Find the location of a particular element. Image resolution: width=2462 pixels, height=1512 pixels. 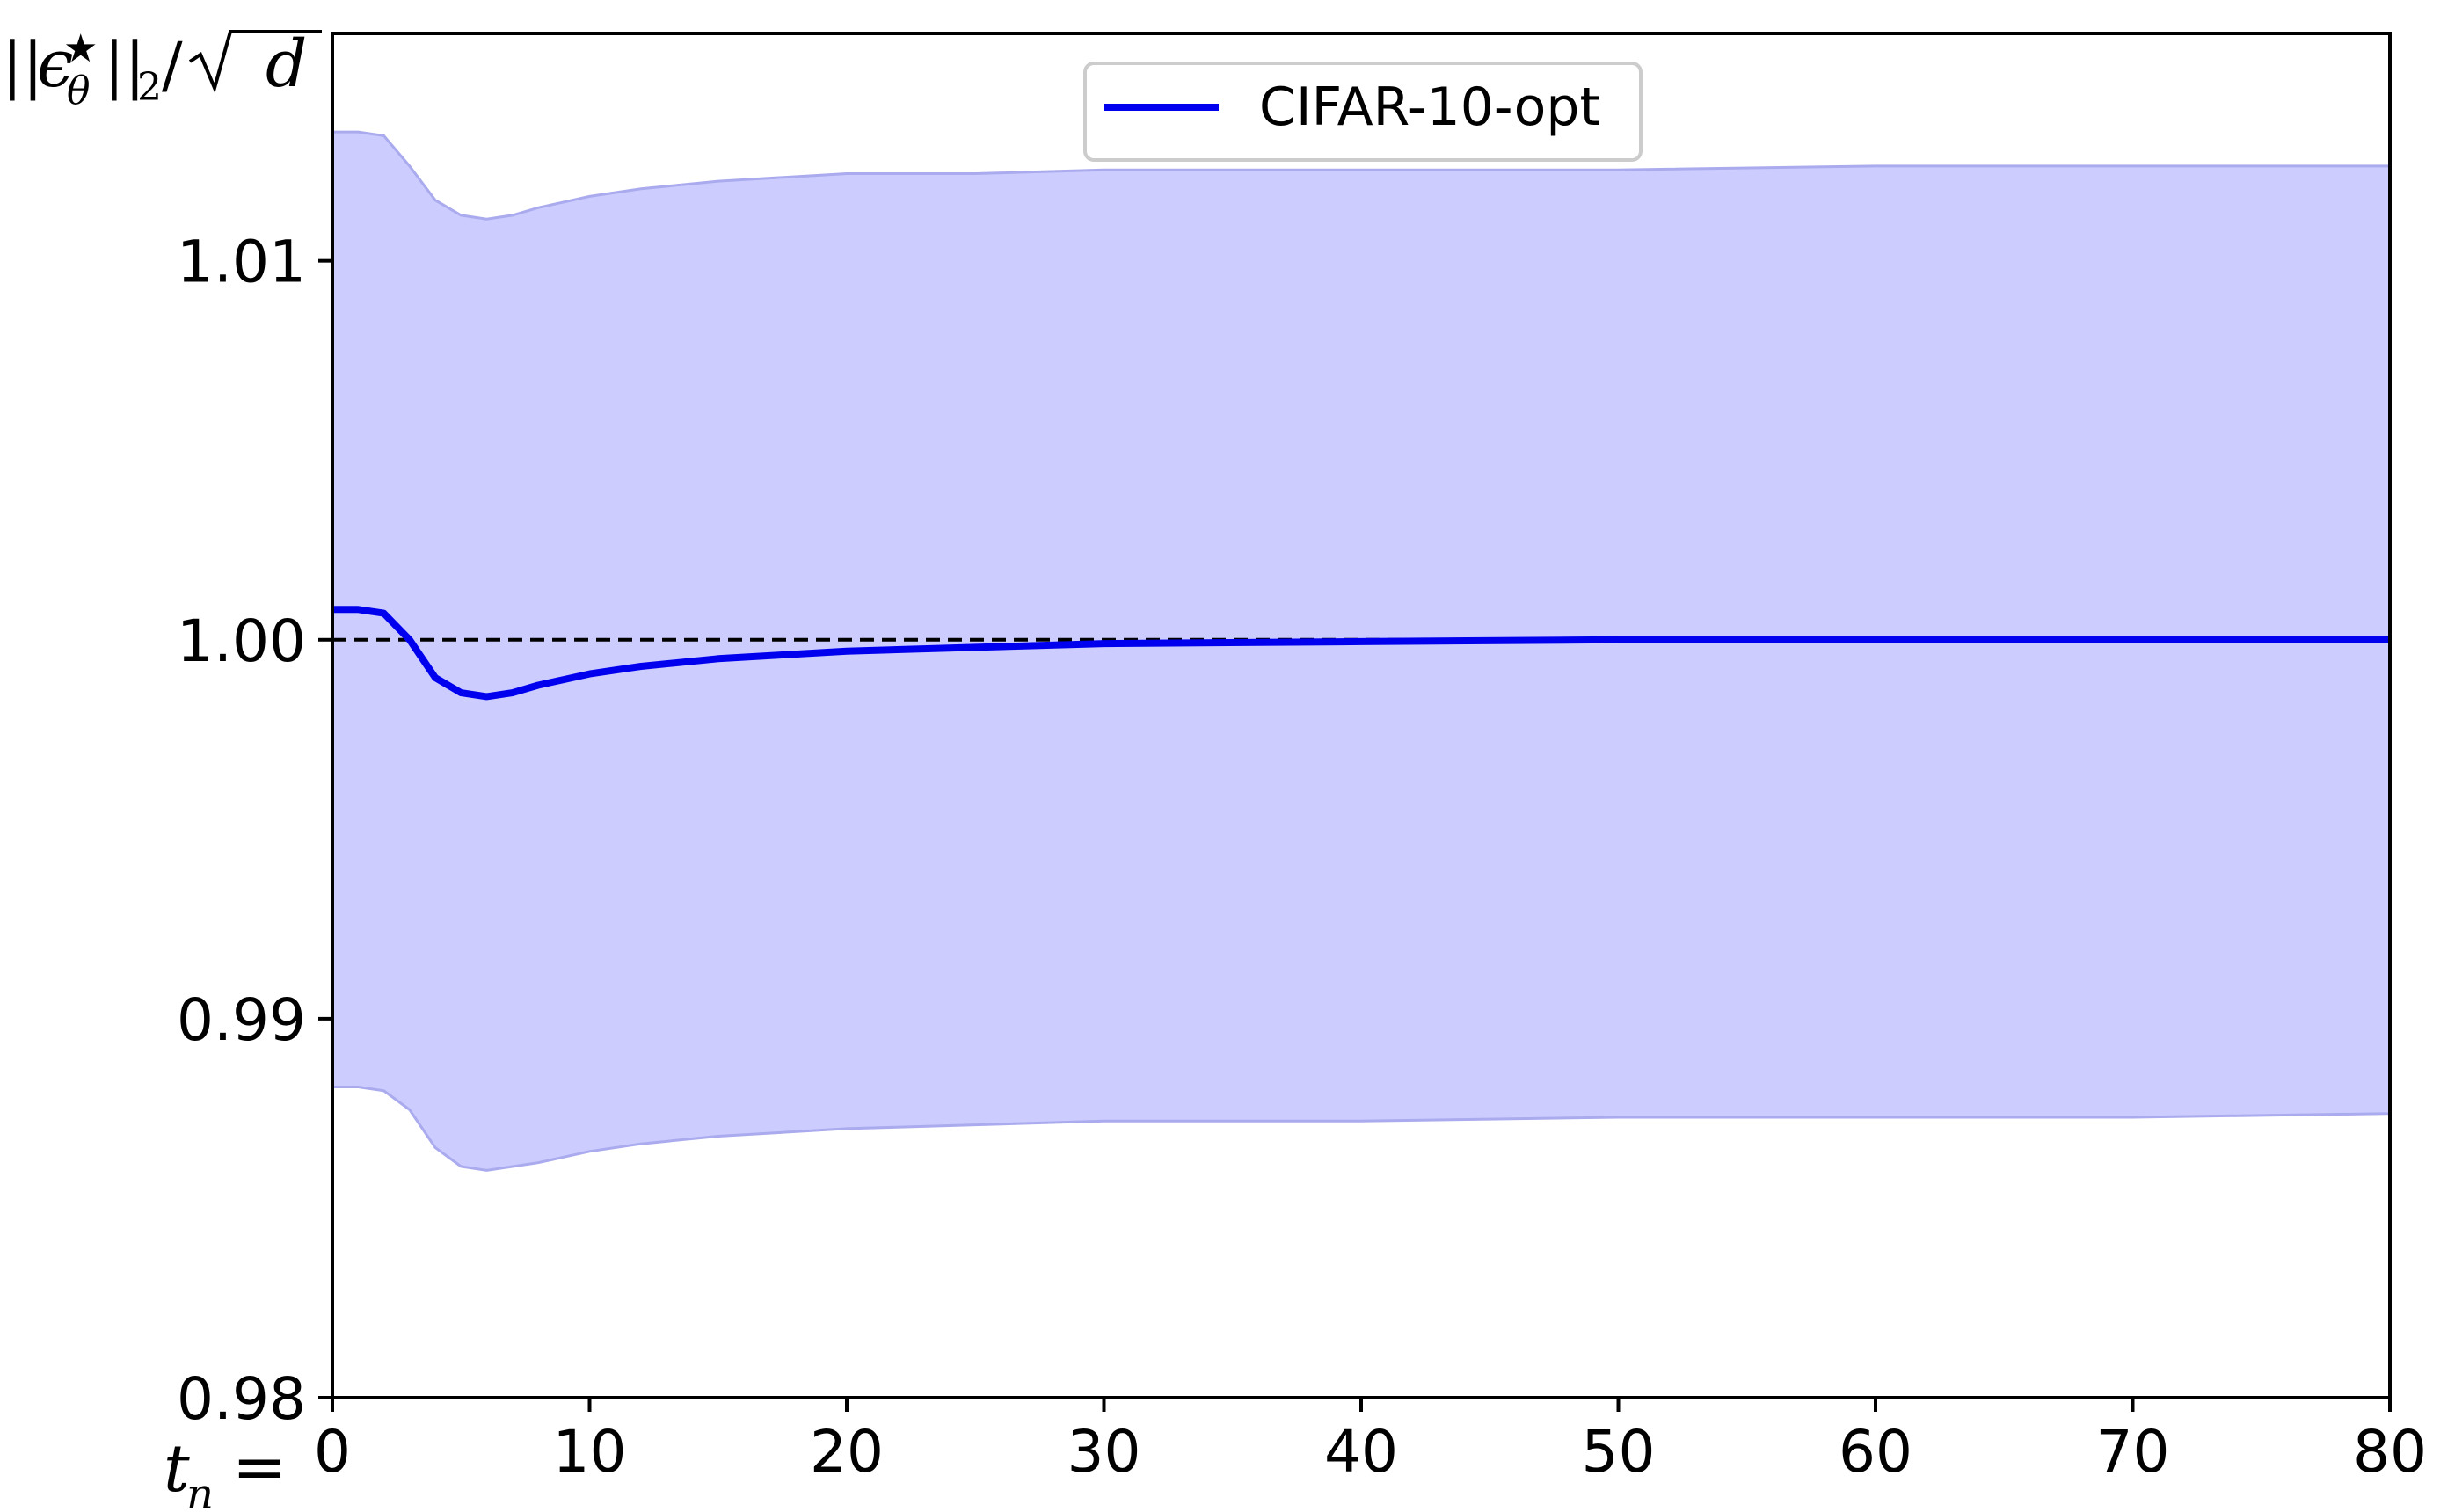

svg-text: t is located at coordinates (177, 1469).